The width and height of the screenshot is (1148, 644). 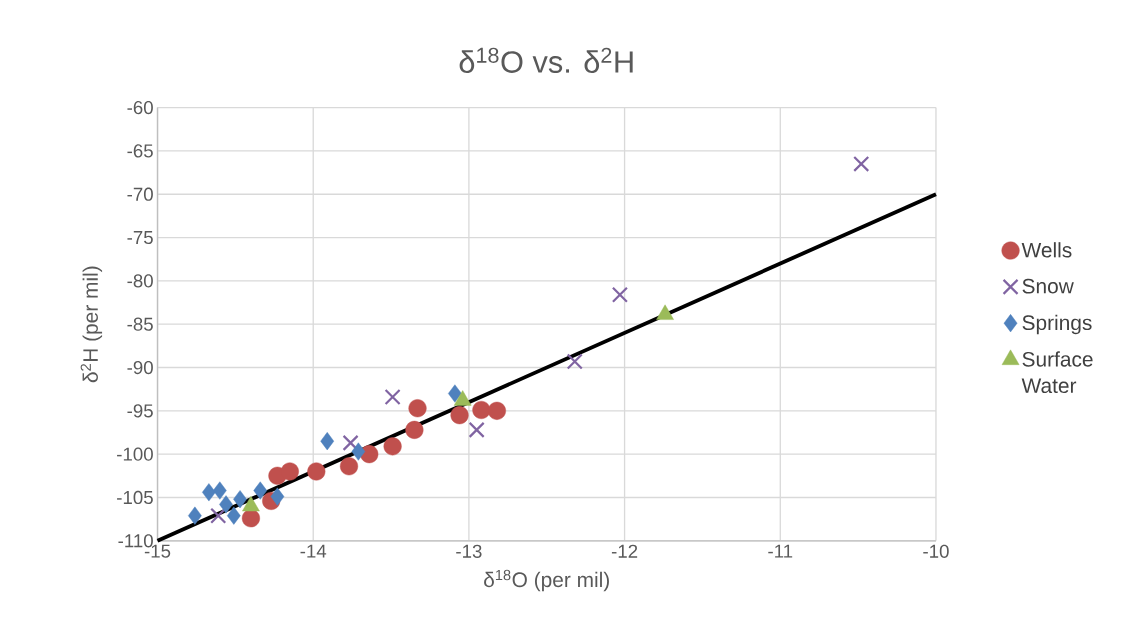 I want to click on y-tick-label: -70, so click(x=140, y=194).